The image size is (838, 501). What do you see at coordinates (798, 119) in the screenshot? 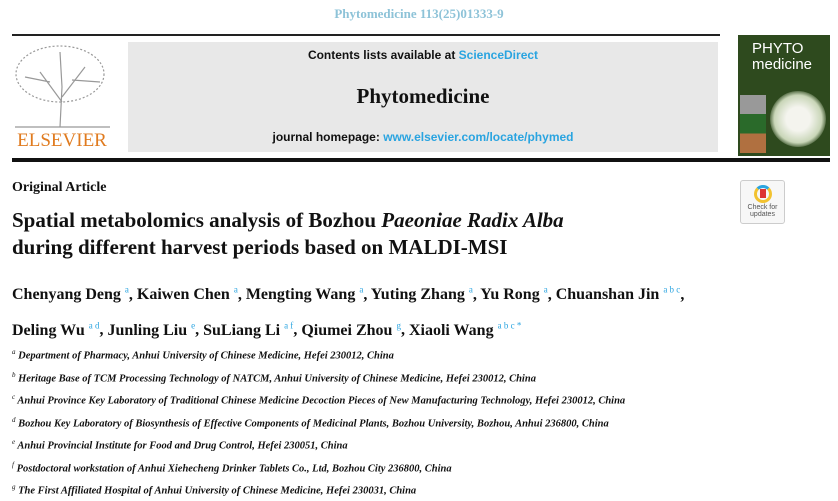
I see `cover-flower-image` at bounding box center [798, 119].